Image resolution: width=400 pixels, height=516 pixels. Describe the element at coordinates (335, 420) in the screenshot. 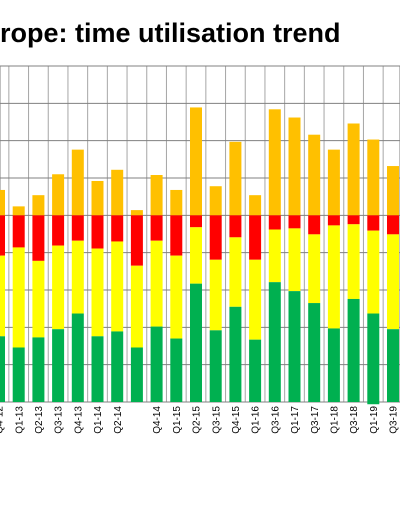

I see `x-tick-label: Q1-18` at that location.